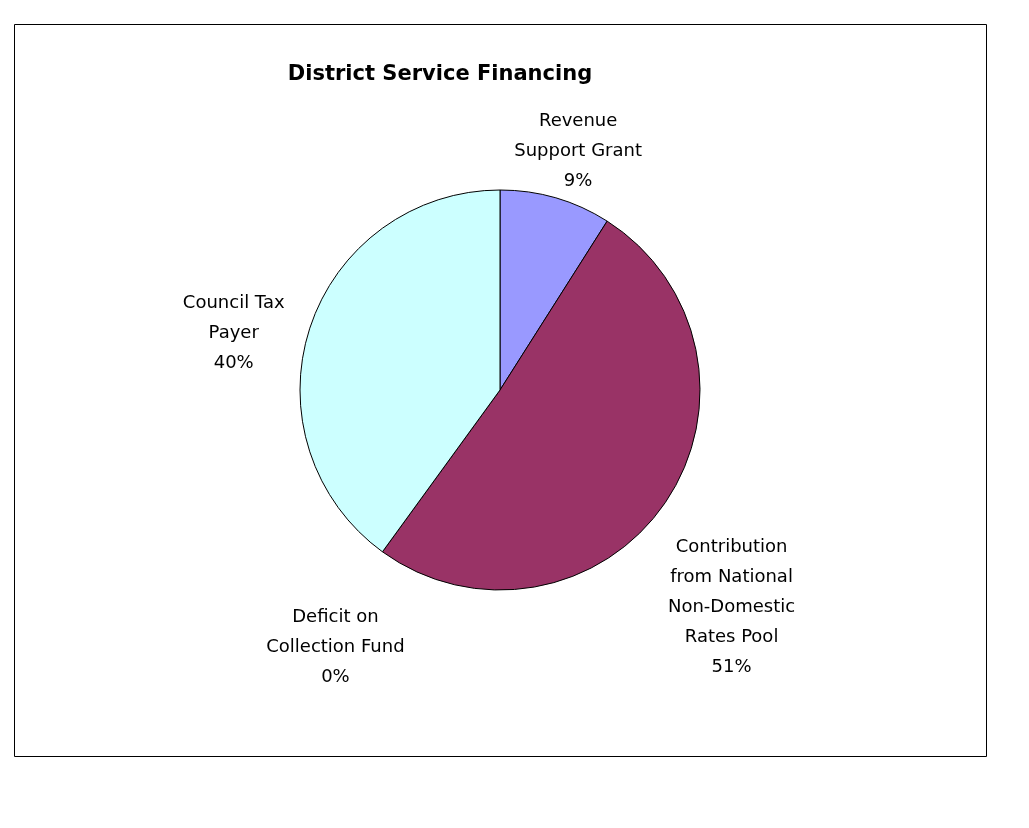 Image resolution: width=1029 pixels, height=828 pixels. Describe the element at coordinates (731, 591) in the screenshot. I see `slice-label: Contribution from National Non-Domestic Rates Pool` at that location.